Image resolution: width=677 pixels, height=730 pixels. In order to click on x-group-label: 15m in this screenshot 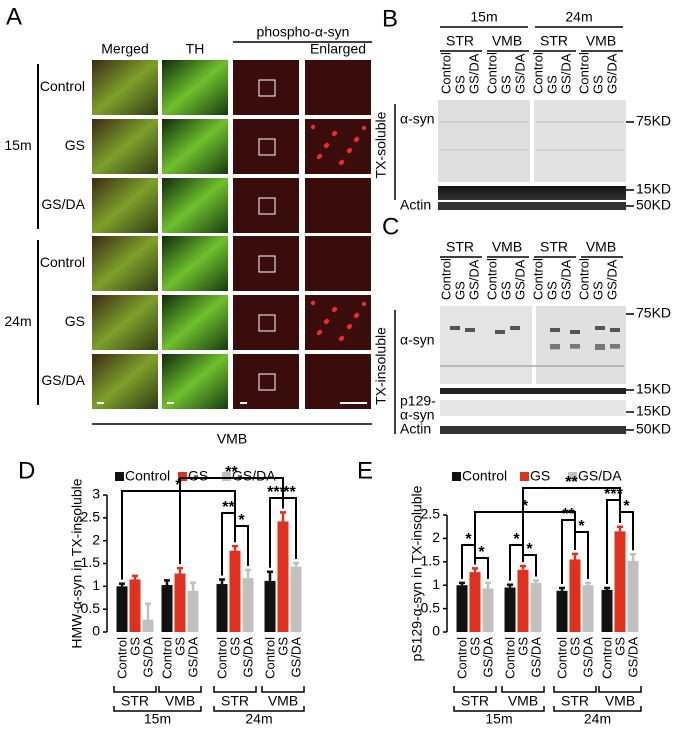, I will do `click(498, 719)`.